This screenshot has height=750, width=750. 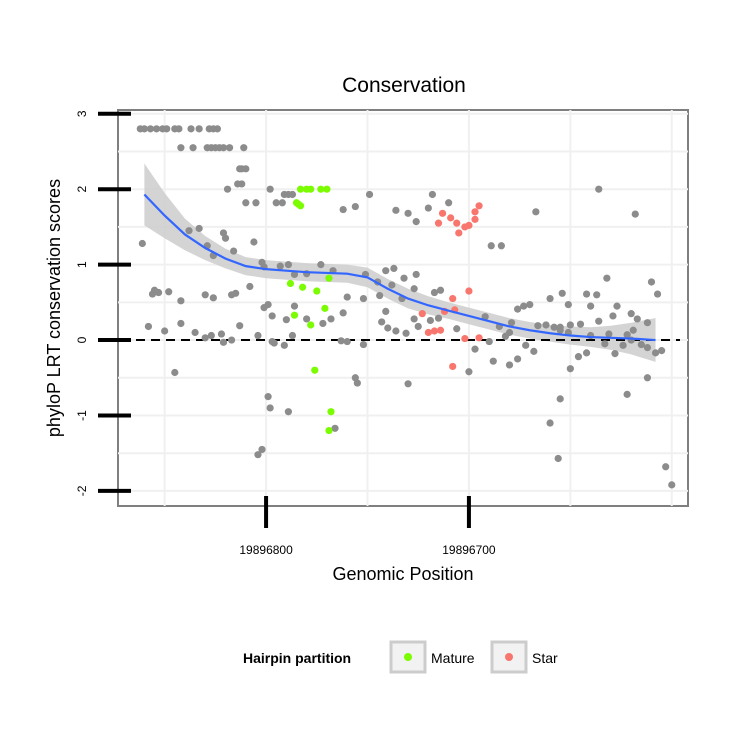 What do you see at coordinates (400, 657) in the screenshot?
I see `legend: Hairpin partition Mature Star` at bounding box center [400, 657].